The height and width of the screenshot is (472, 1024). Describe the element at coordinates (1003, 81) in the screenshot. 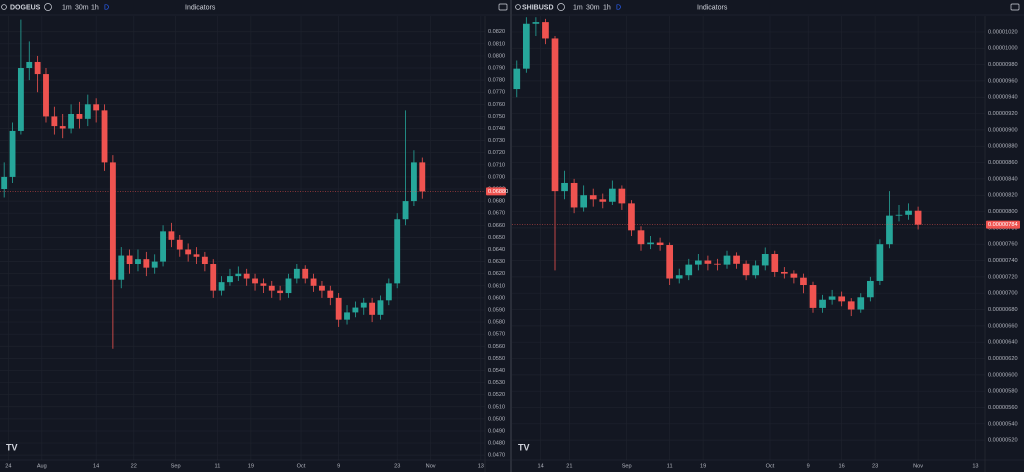

I see `y-tick-label: 0.00000960` at that location.